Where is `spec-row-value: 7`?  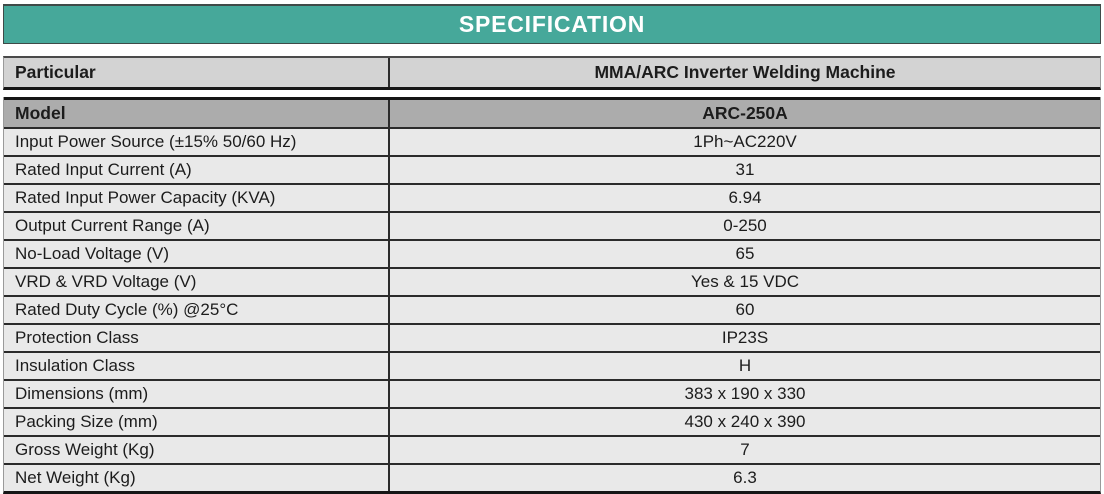
spec-row-value: 7 is located at coordinates (745, 449).